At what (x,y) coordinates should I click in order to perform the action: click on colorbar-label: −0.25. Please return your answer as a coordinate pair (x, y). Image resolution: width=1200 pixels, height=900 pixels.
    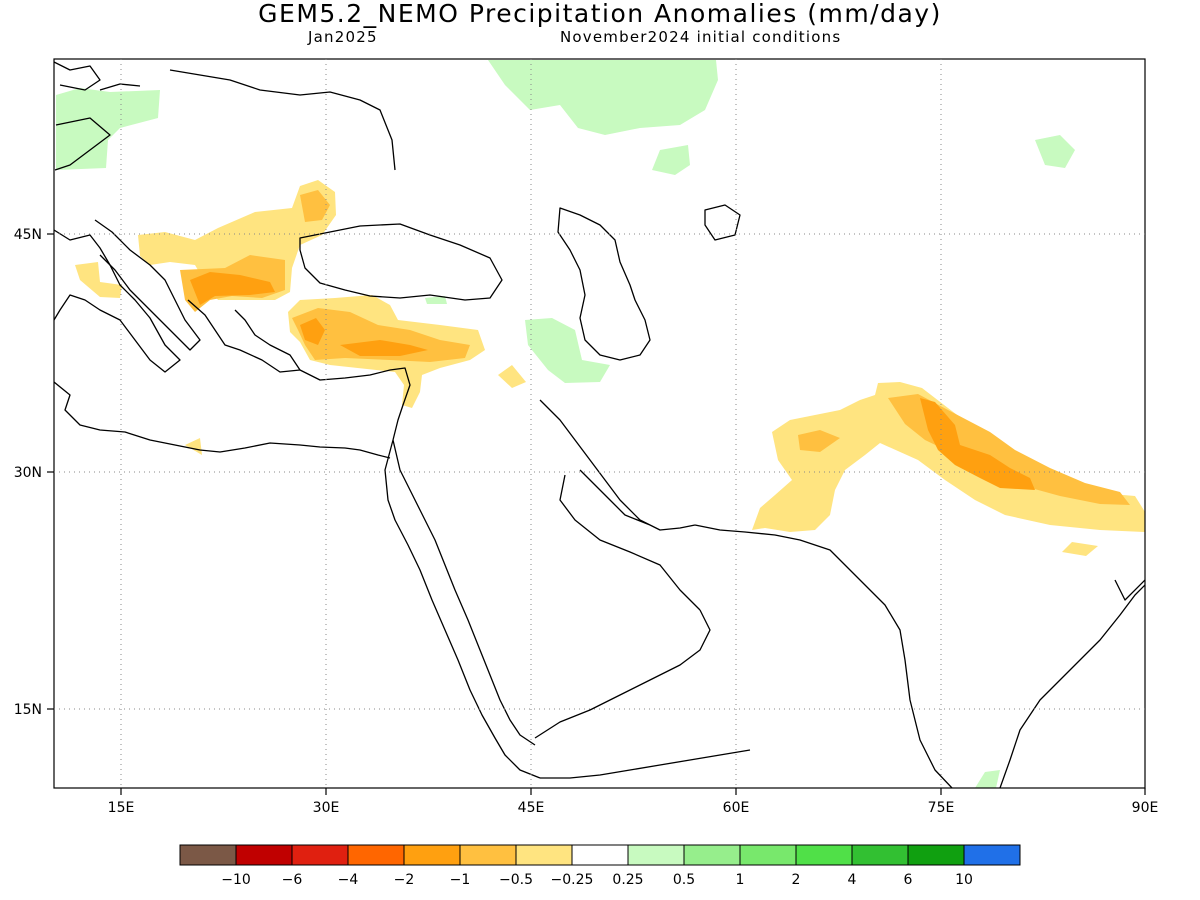
    Looking at the image, I should click on (572, 880).